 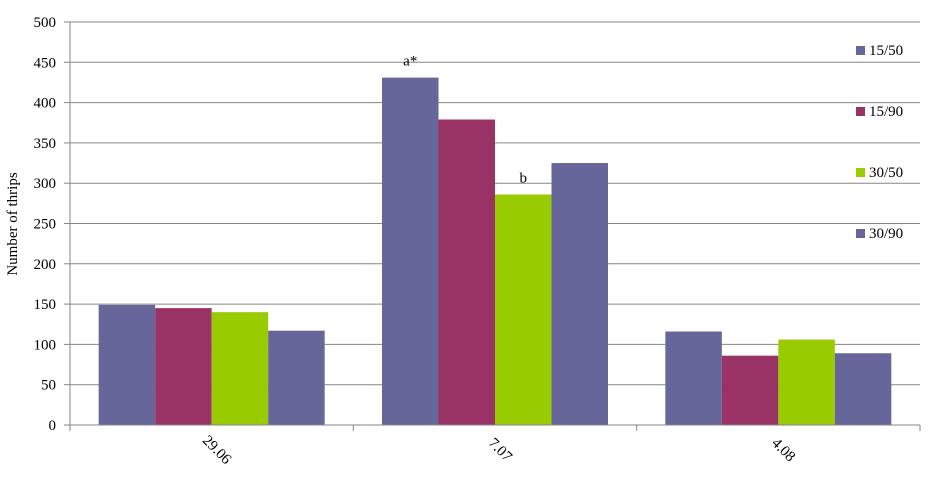 What do you see at coordinates (296, 377) in the screenshot?
I see `bar-30-90-29.06` at bounding box center [296, 377].